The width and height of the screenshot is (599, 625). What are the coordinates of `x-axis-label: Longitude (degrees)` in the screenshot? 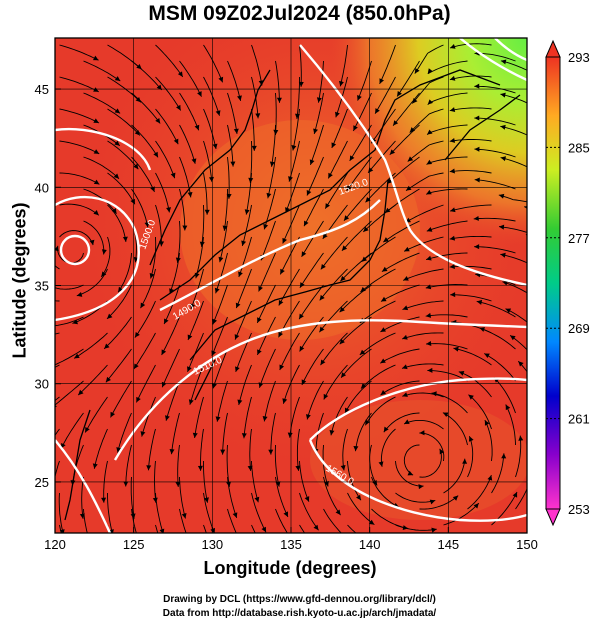 It's located at (290, 568).